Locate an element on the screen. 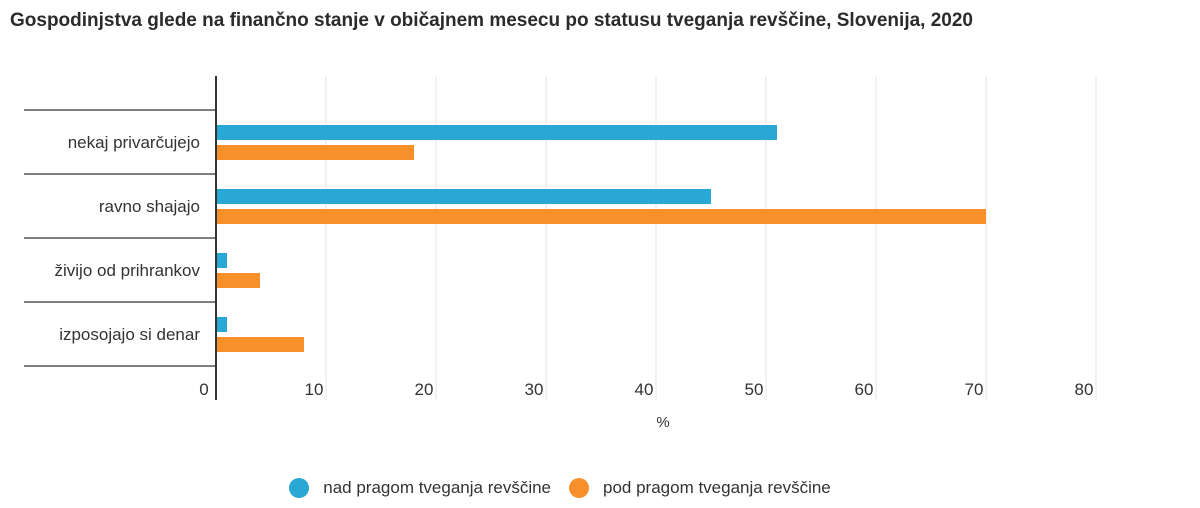 This screenshot has height=508, width=1200. x-tick-label: 10 is located at coordinates (314, 389).